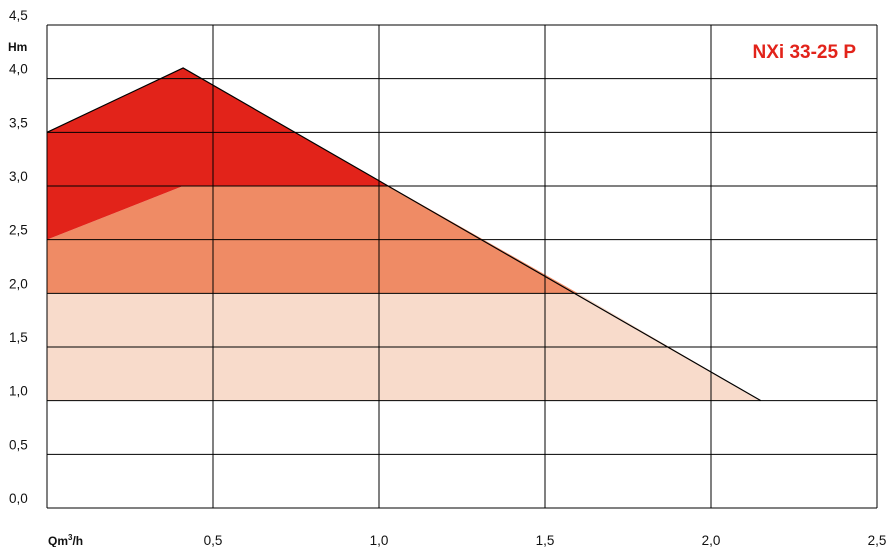  I want to click on y-tick-label: 0,0, so click(18, 498).